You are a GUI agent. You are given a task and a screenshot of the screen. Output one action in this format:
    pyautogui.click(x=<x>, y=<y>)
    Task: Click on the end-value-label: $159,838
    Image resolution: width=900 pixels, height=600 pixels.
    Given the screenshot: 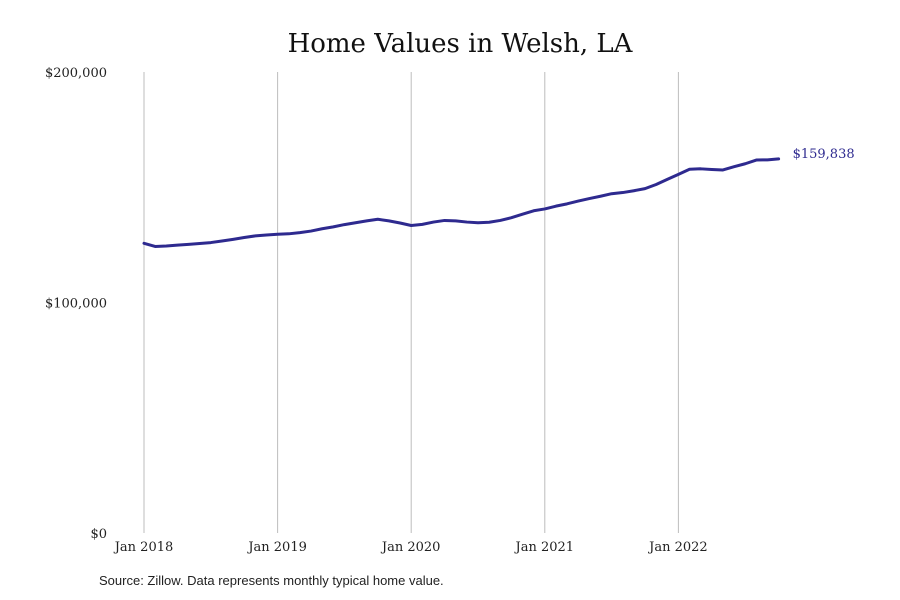 What is the action you would take?
    pyautogui.click(x=824, y=154)
    